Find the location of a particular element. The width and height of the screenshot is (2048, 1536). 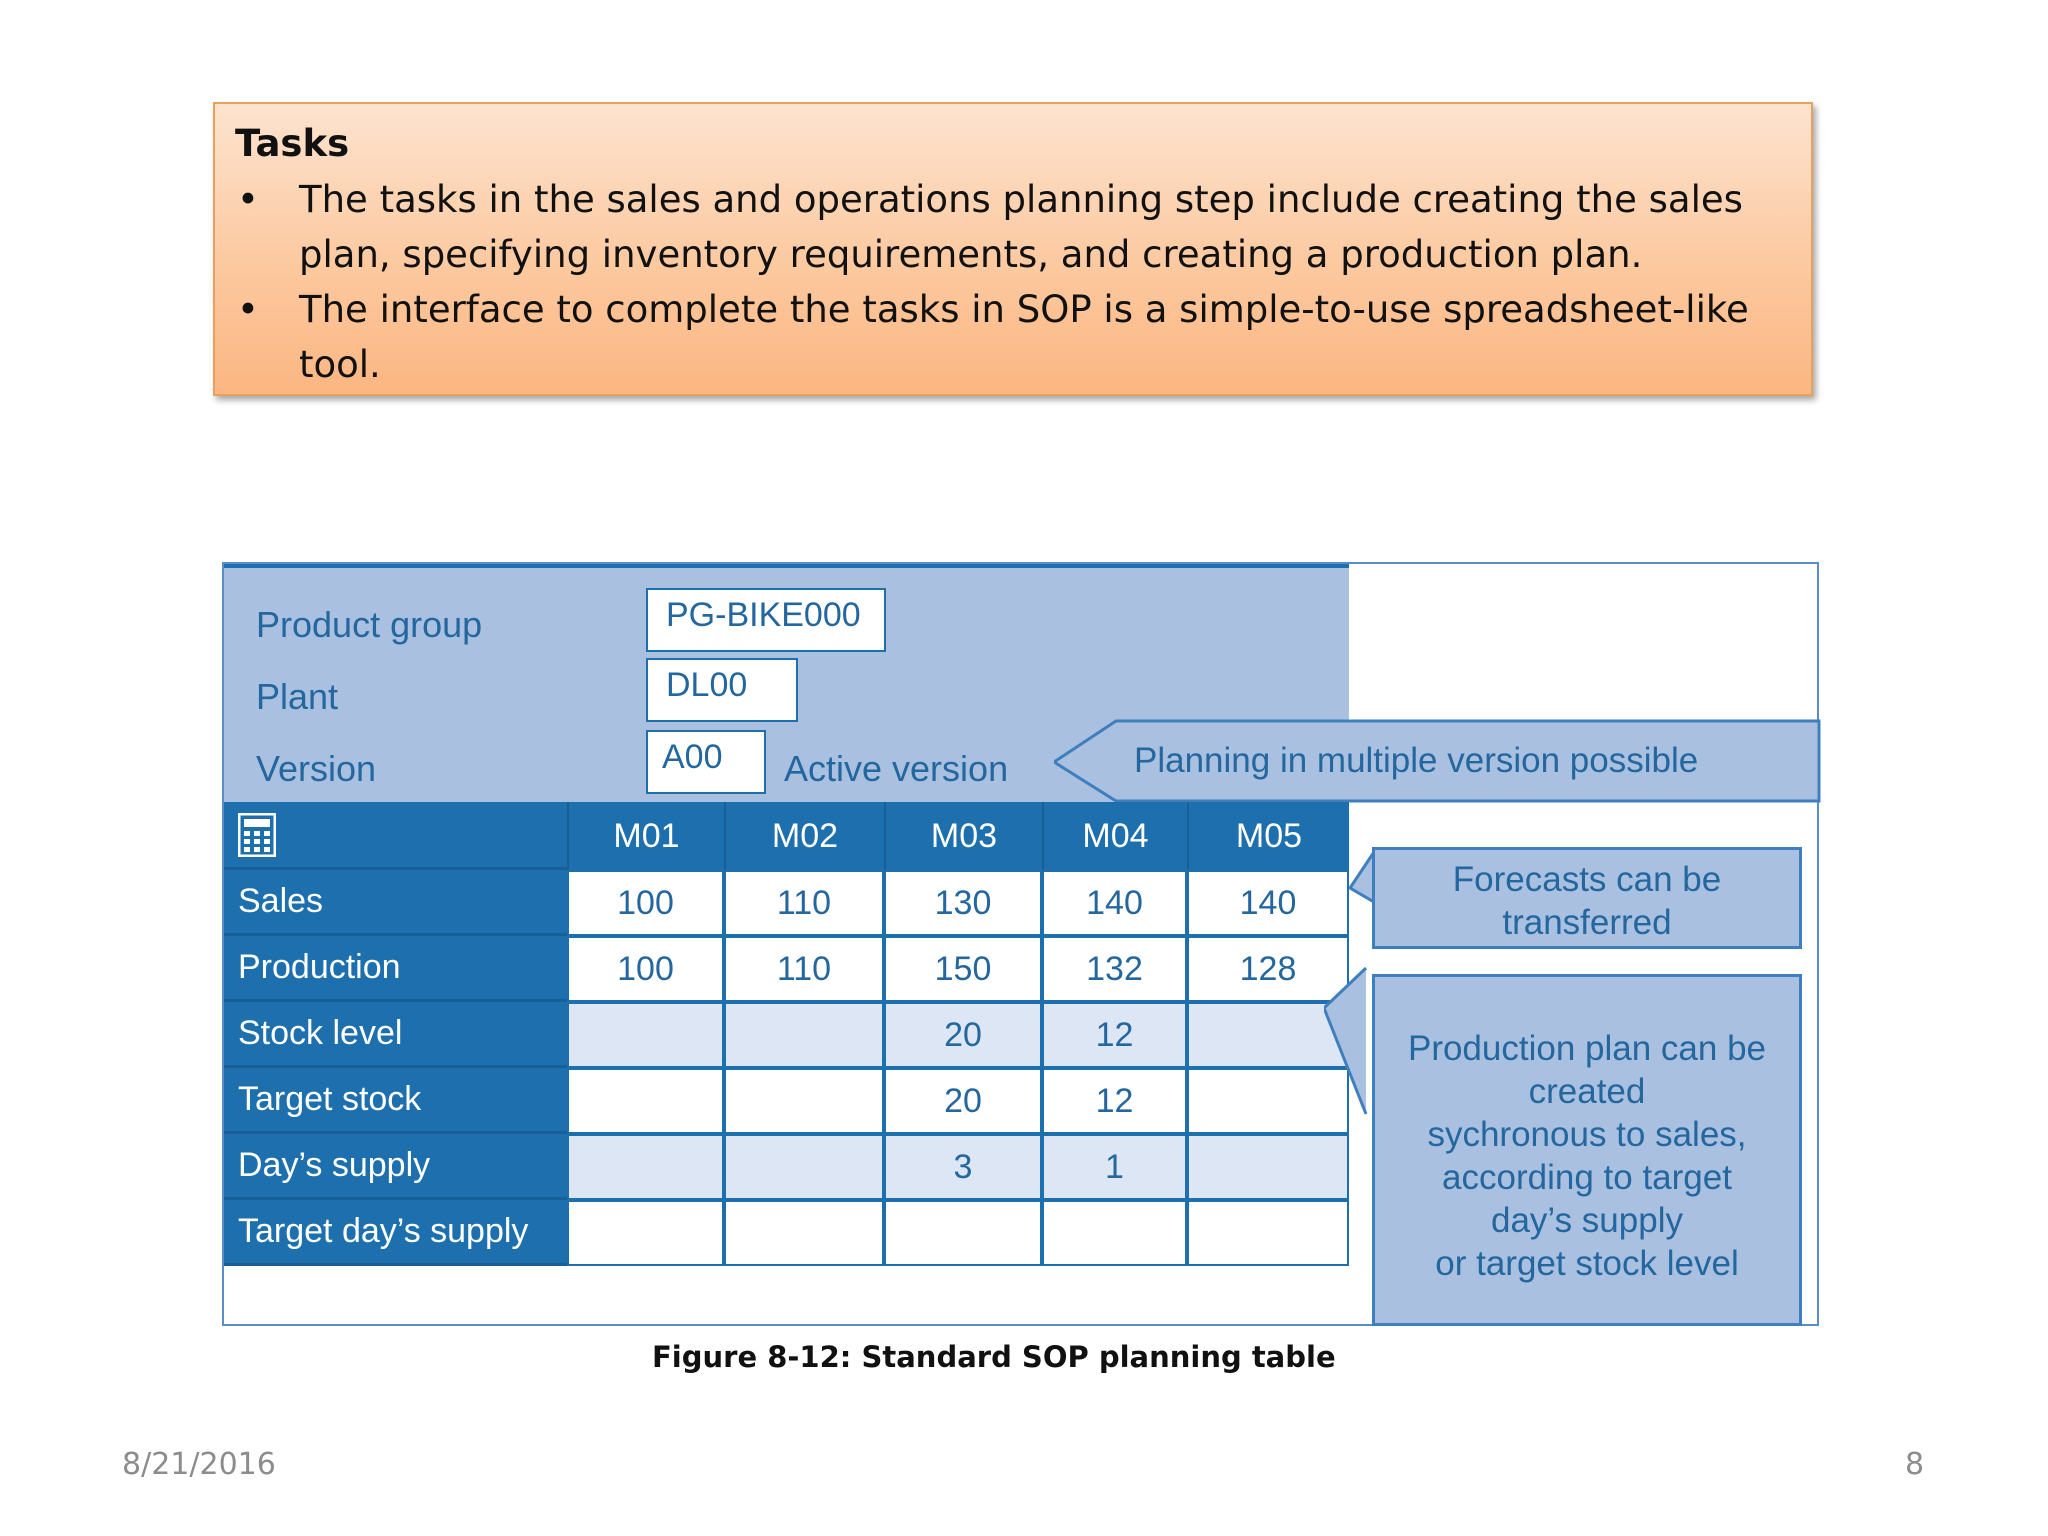

table-cell: 128 is located at coordinates (1268, 969).